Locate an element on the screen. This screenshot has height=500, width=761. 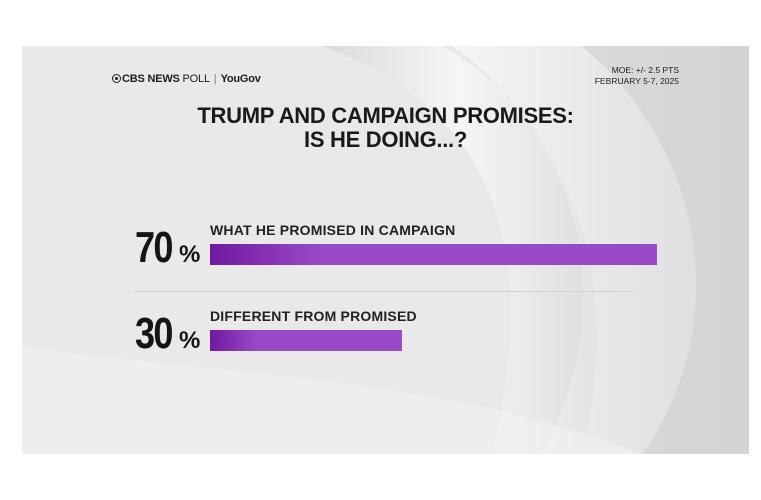
moe-block: MOE: +/- 2.5 PTS FEBRUARY 5-7, 2025 is located at coordinates (637, 76).